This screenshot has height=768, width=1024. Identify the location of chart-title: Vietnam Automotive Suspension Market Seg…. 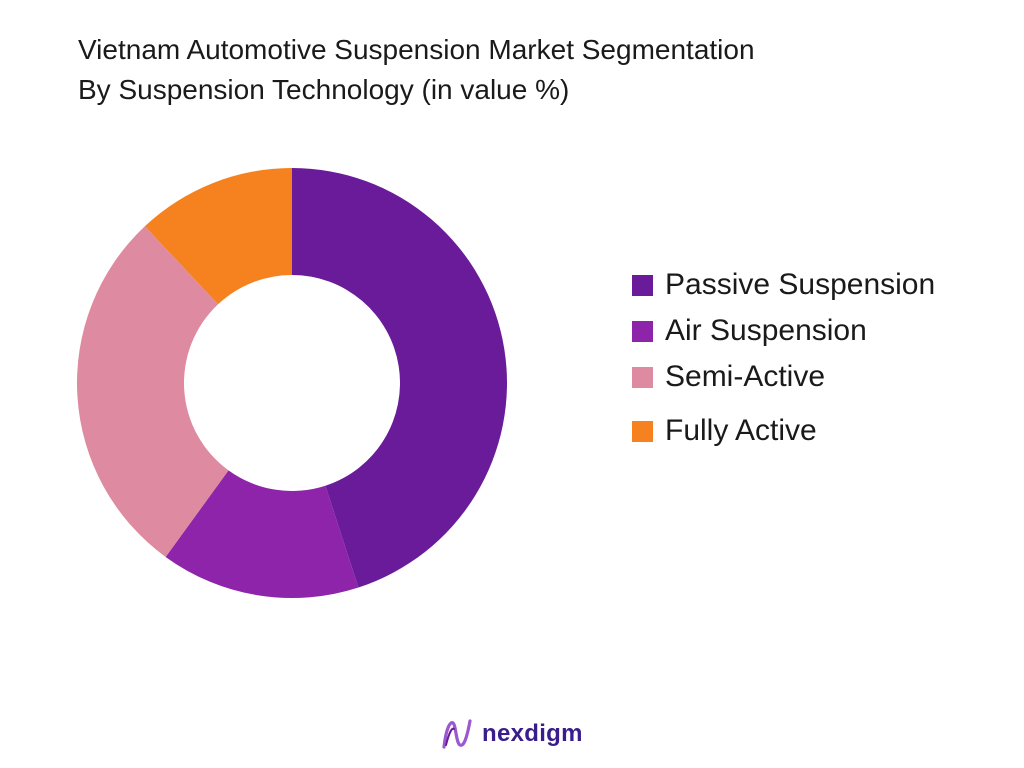
(528, 70).